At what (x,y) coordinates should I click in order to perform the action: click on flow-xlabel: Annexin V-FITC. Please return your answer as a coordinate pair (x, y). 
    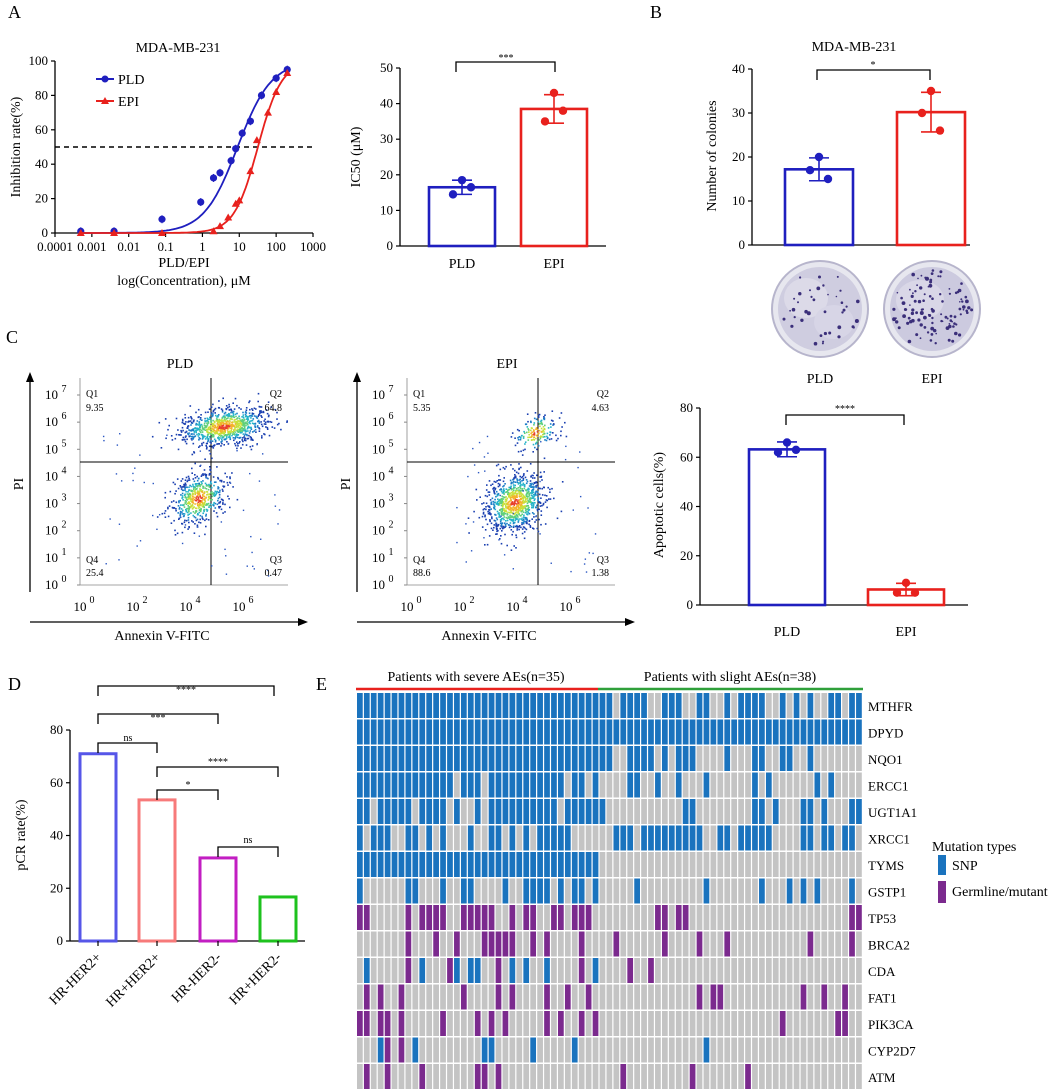
    Looking at the image, I should click on (161, 636).